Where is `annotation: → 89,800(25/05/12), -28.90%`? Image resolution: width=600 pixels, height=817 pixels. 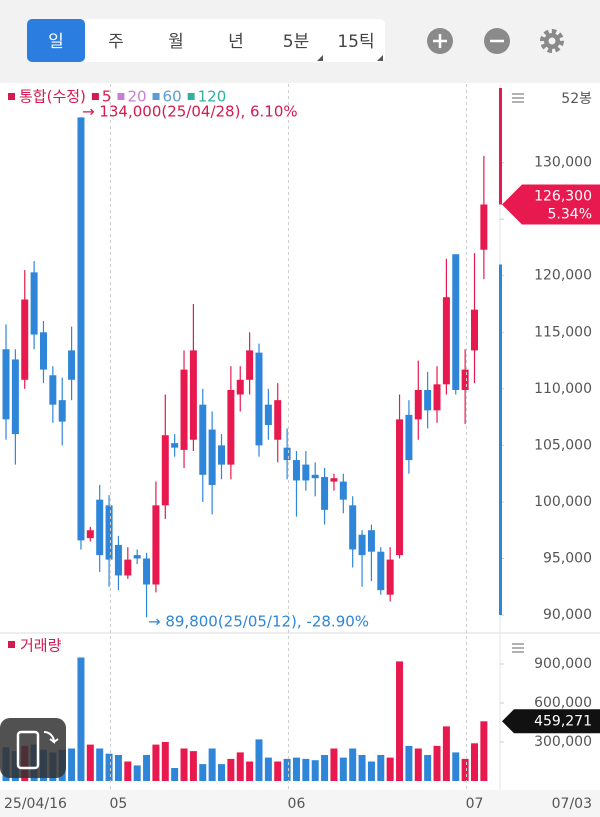
annotation: → 89,800(25/05/12), -28.90% is located at coordinates (258, 622).